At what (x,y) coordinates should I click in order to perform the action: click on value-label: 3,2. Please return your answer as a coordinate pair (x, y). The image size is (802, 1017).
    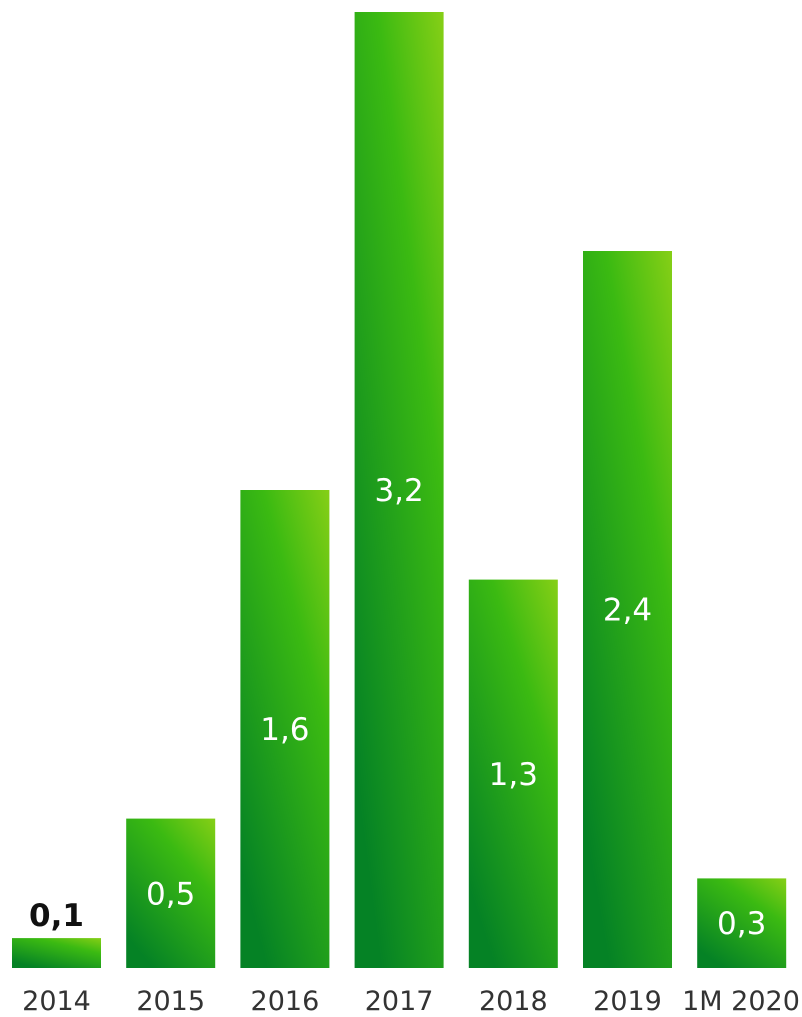
    Looking at the image, I should click on (398, 491).